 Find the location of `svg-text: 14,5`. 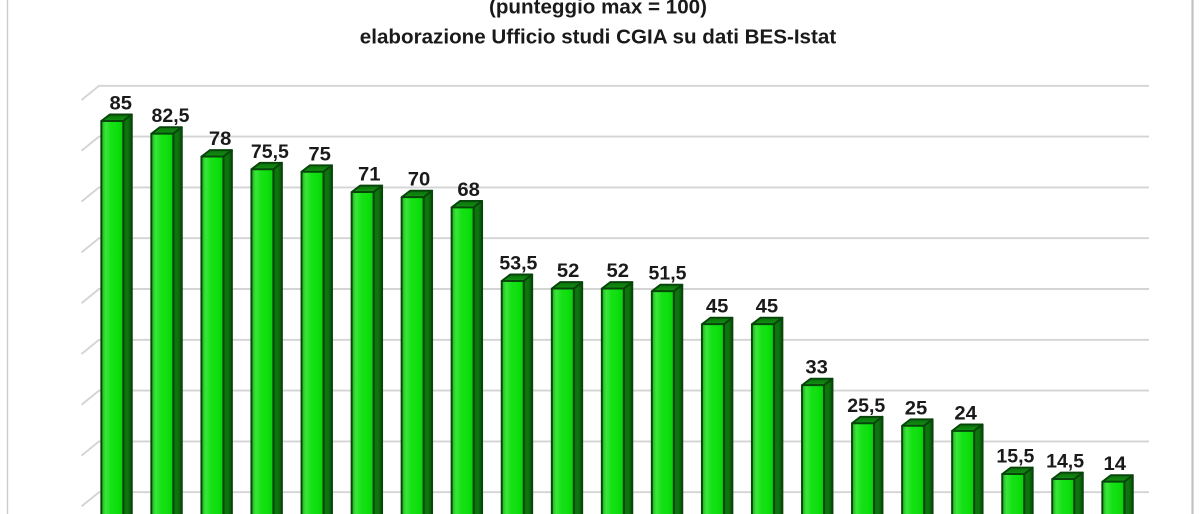

svg-text: 14,5 is located at coordinates (1065, 462).